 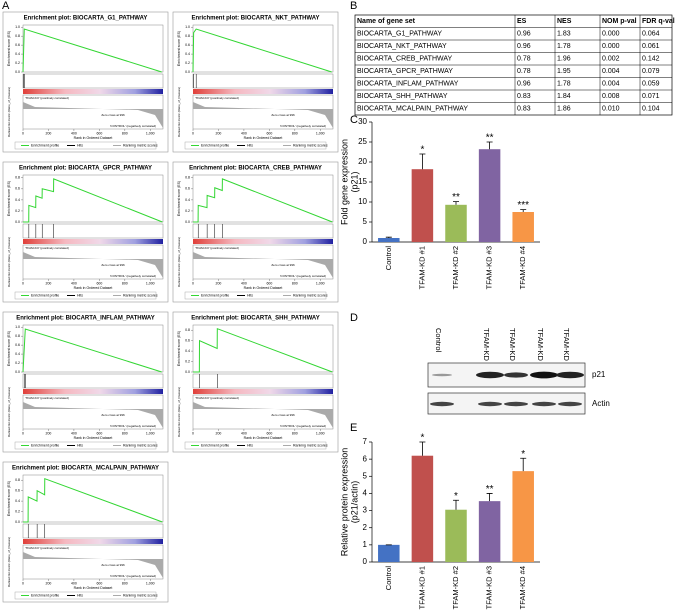 I want to click on plot-title: Enrichment plot: BIOCARTA_GPCR_PATHWAY, so click(x=85, y=169).